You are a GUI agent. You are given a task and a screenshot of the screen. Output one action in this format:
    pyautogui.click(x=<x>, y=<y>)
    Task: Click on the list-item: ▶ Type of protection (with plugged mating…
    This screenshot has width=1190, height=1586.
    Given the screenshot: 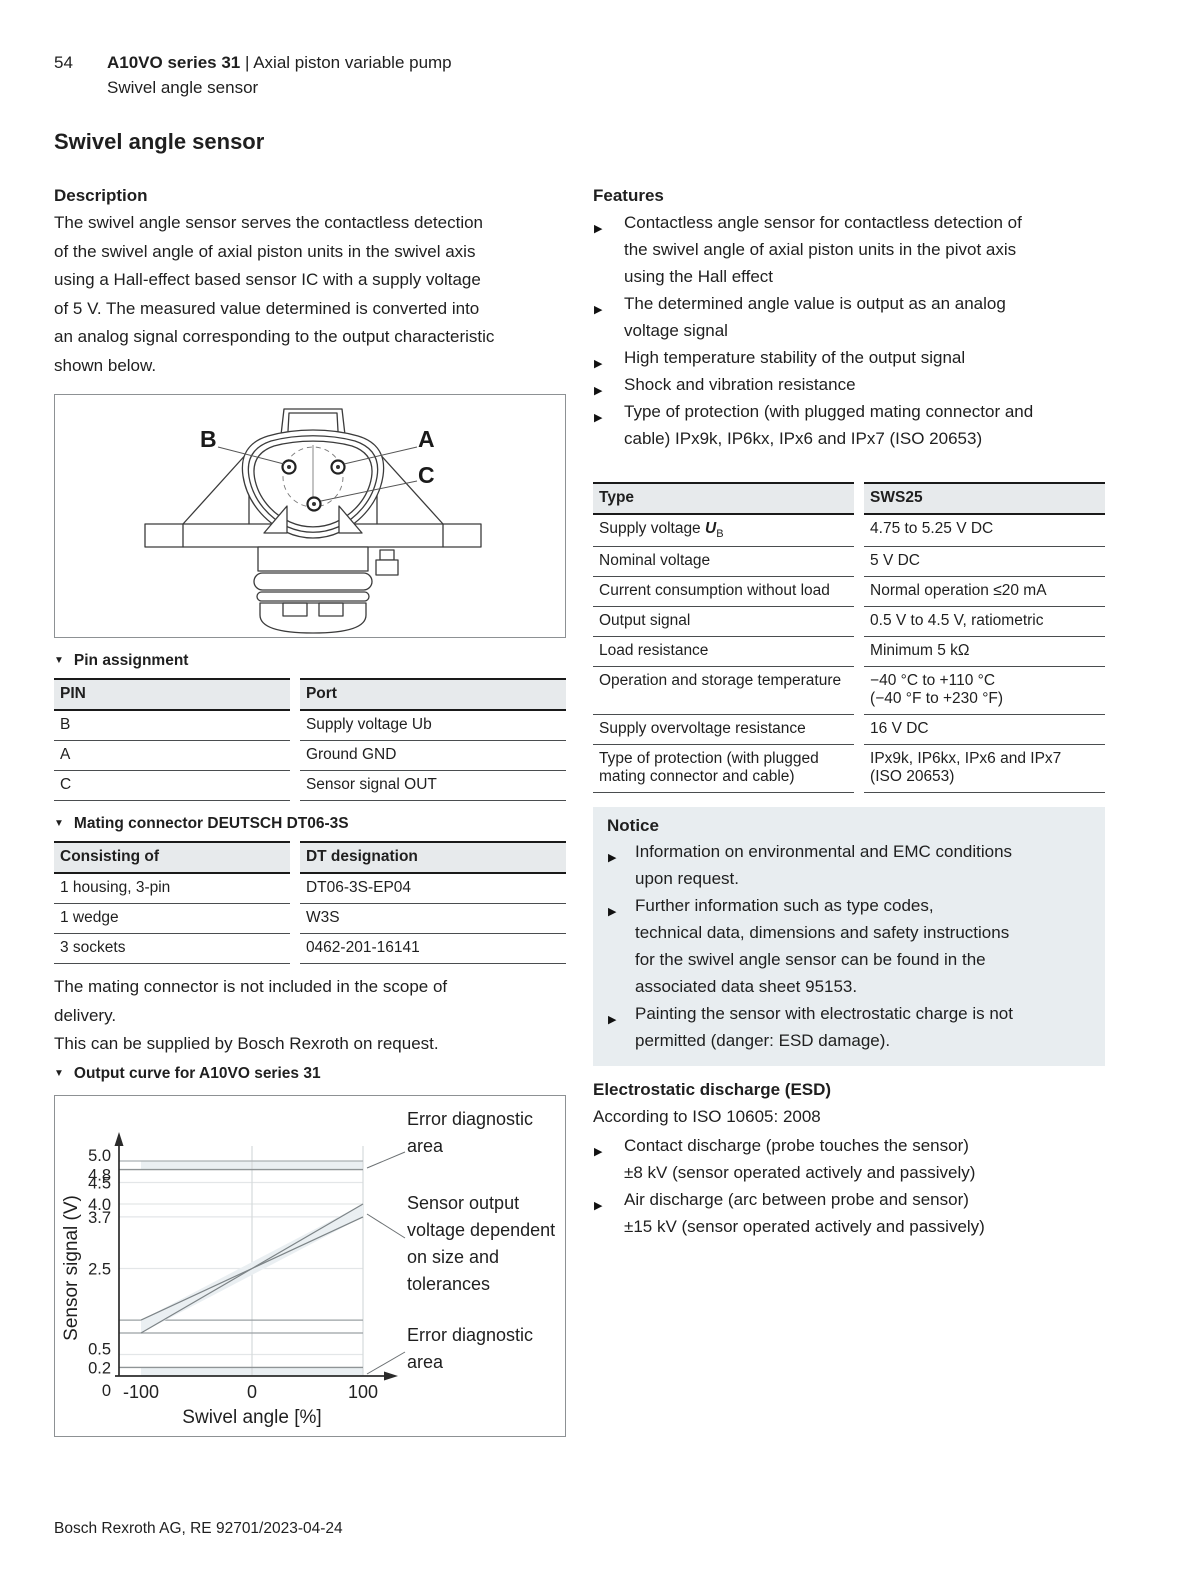 What is the action you would take?
    pyautogui.click(x=814, y=425)
    